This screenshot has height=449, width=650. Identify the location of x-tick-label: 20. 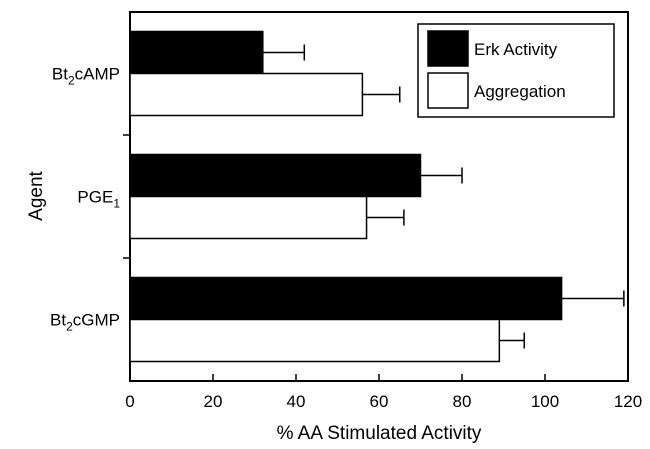
(213, 401).